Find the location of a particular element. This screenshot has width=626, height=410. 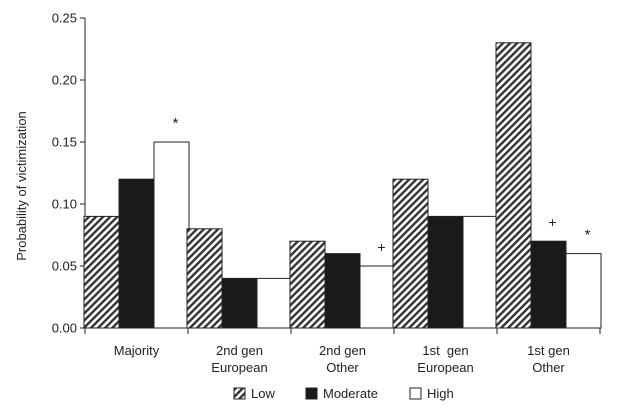

x-tick-label: Majority is located at coordinates (137, 350).